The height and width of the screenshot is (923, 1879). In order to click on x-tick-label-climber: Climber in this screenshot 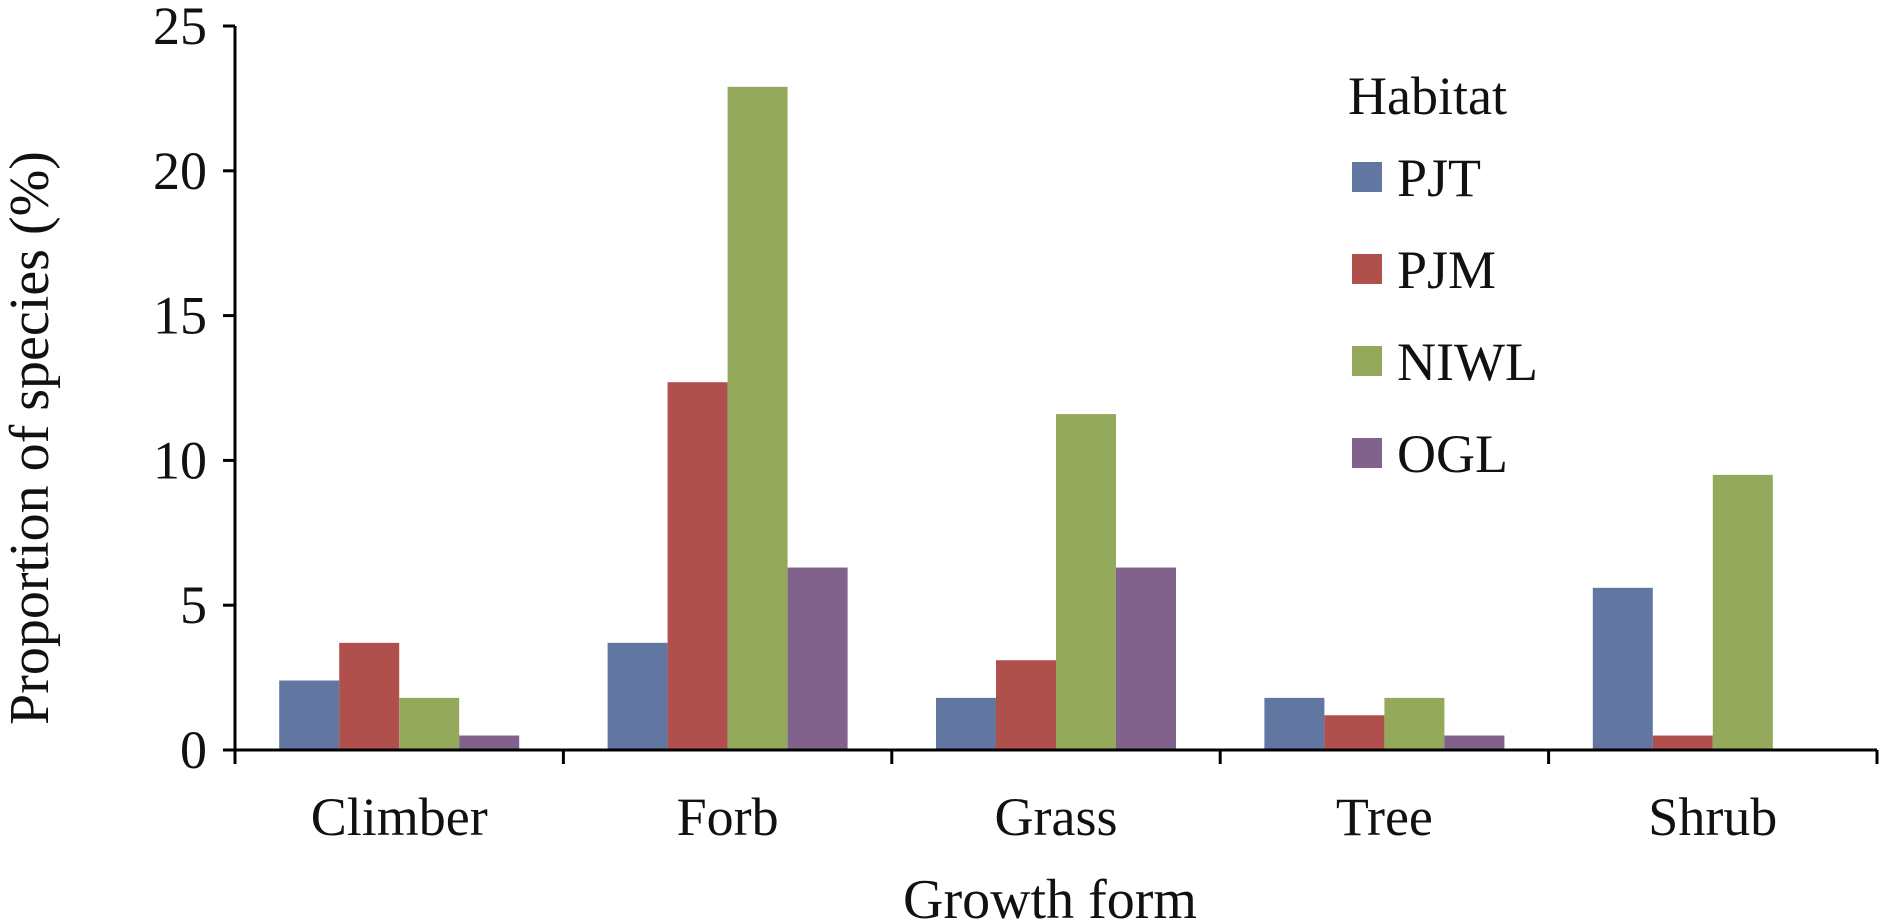, I will do `click(399, 817)`.